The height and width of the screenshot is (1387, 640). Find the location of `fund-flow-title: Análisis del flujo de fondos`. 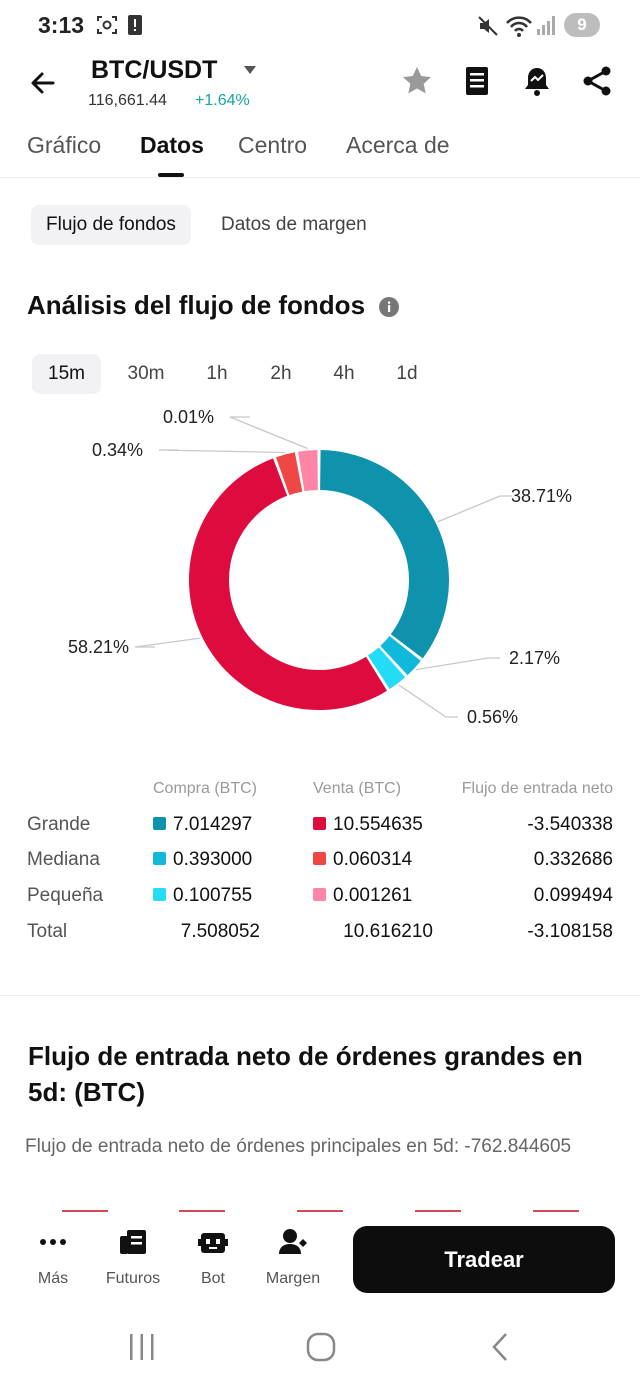

fund-flow-title: Análisis del flujo de fondos is located at coordinates (196, 305).